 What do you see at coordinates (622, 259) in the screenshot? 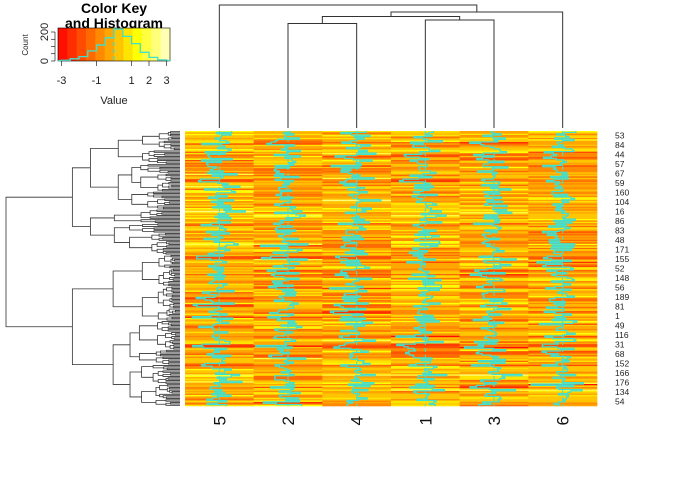
I see `row-label: 155` at bounding box center [622, 259].